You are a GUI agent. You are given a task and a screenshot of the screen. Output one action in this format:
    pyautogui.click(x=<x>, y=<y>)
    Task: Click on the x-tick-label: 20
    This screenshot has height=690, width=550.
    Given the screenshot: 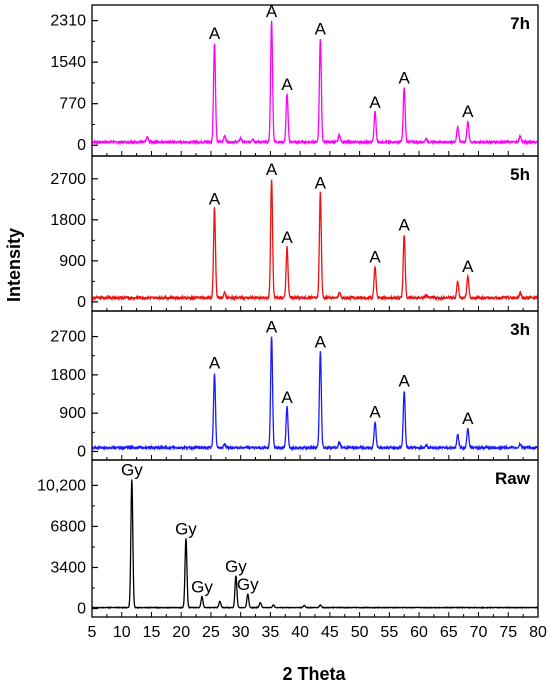 What is the action you would take?
    pyautogui.click(x=181, y=632)
    